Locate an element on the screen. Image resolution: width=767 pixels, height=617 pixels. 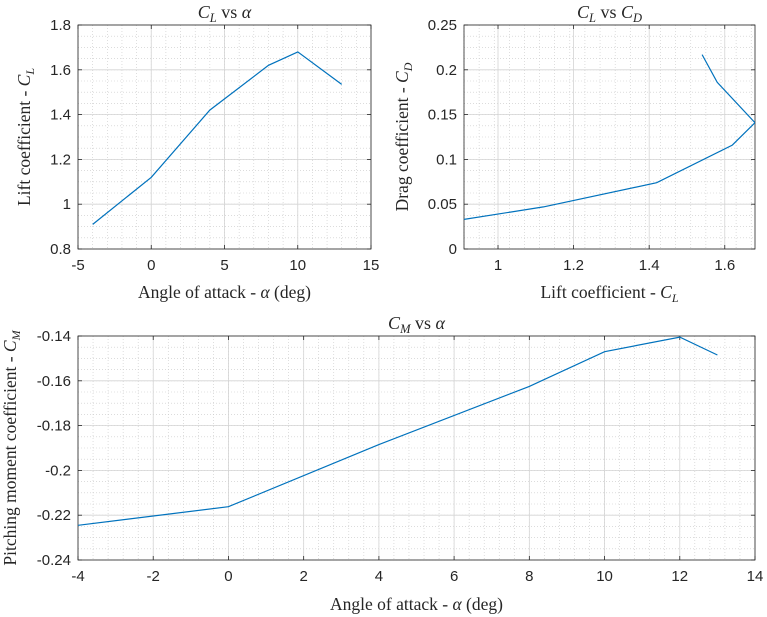
y-tick-label: 0.15 is located at coordinates (442, 115).